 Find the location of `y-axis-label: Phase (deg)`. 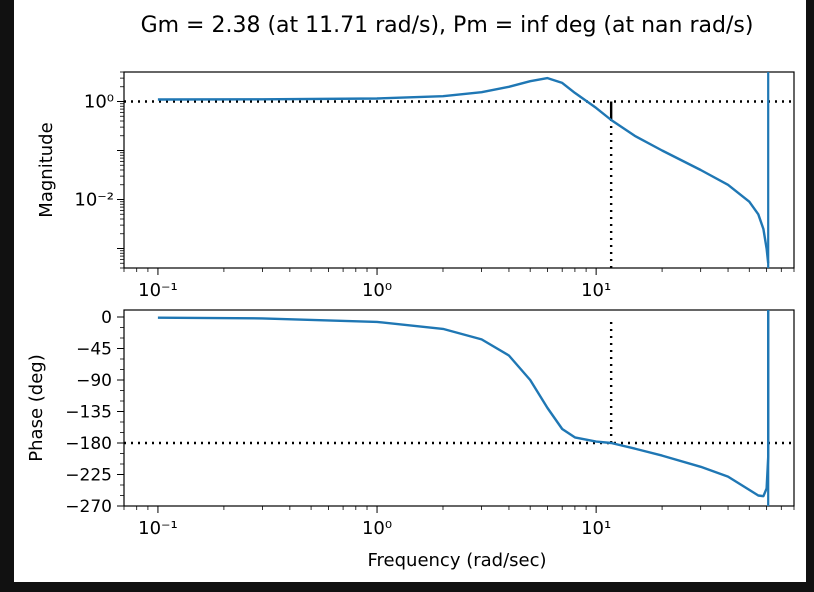

y-axis-label: Phase (deg) is located at coordinates (36, 407).